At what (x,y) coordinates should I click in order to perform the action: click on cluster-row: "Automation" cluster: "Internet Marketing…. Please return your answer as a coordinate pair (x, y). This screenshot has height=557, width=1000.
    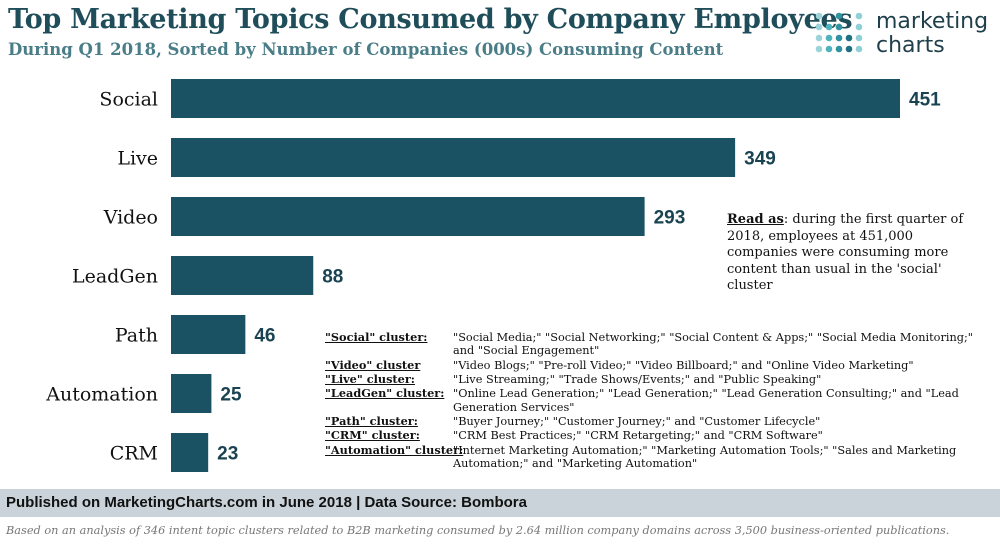
    Looking at the image, I should click on (655, 456).